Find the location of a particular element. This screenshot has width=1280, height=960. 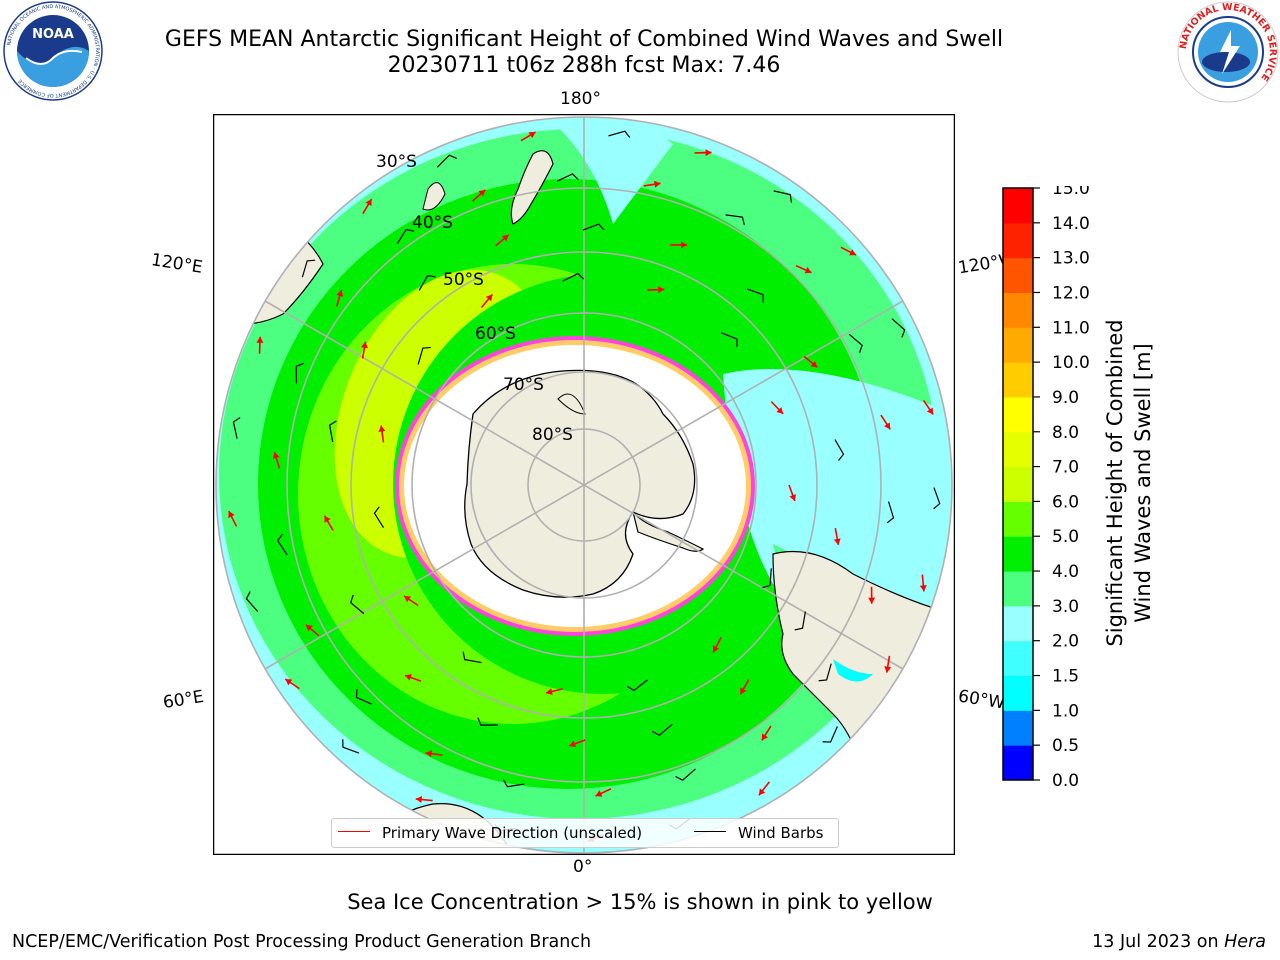

lat-label-50s: 50°S is located at coordinates (463, 280).